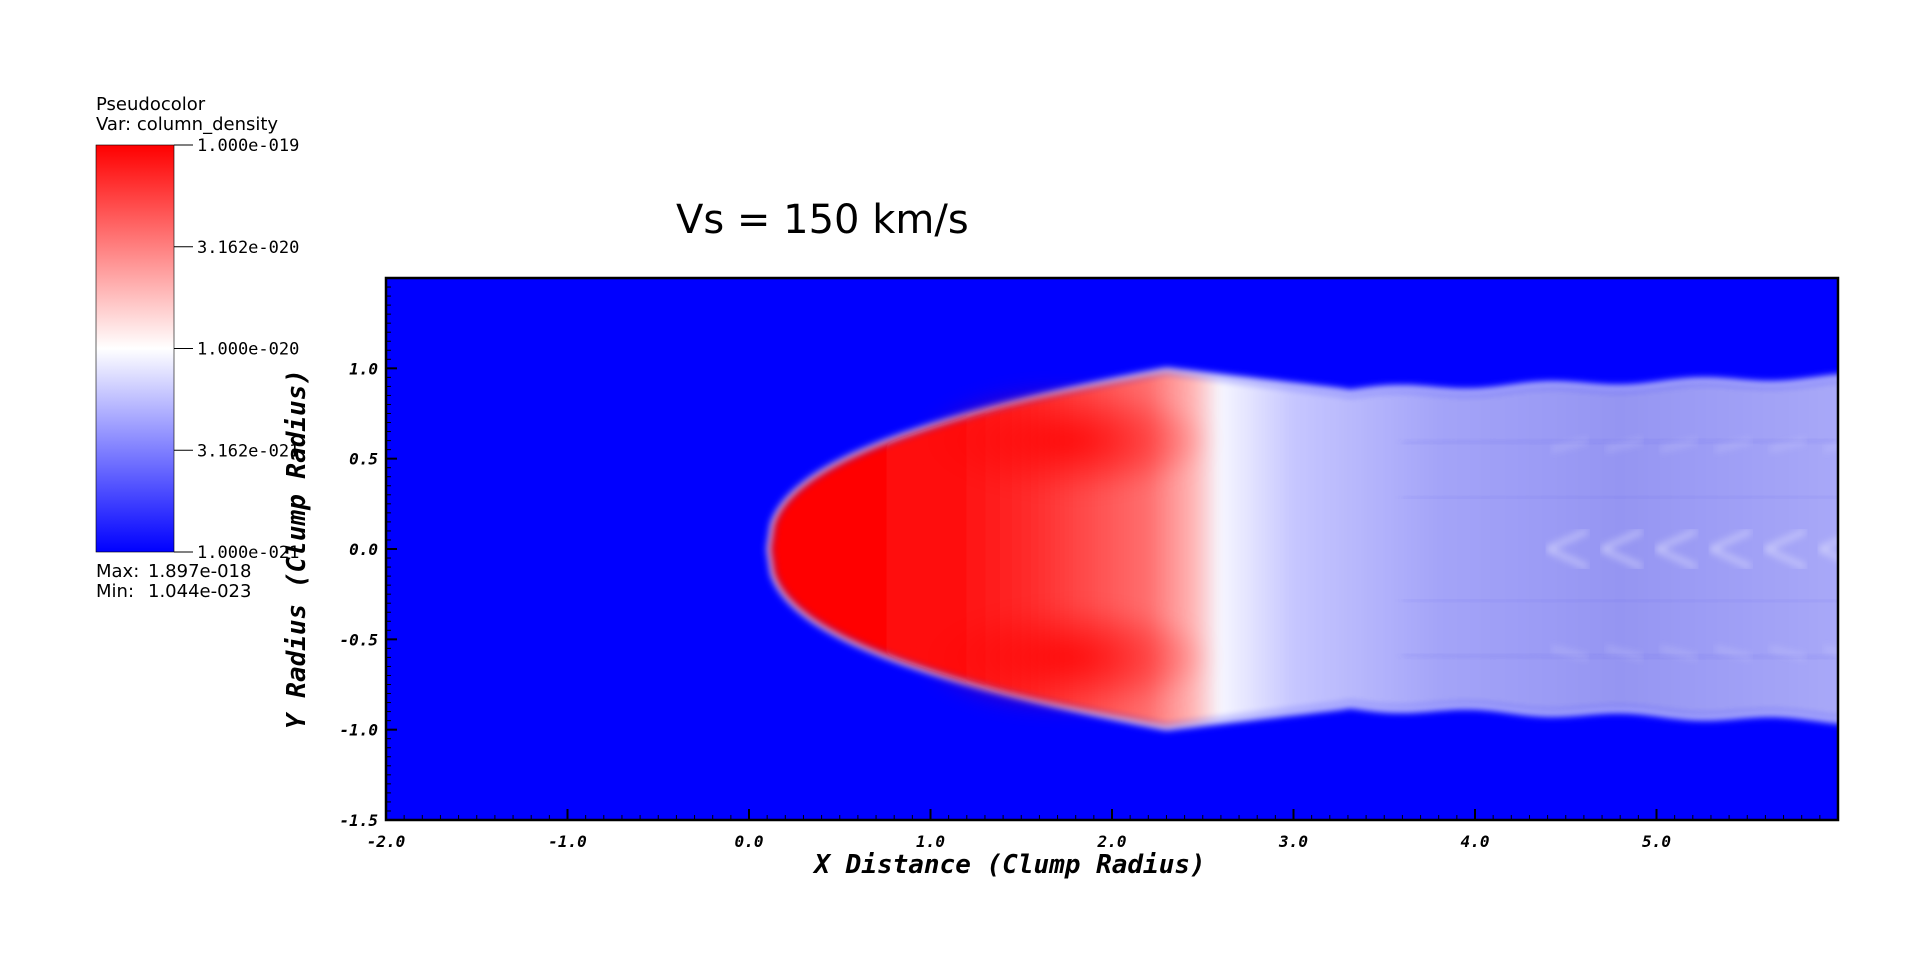 The image size is (1920, 958). I want to click on tail-structure, so click(1620, 549).